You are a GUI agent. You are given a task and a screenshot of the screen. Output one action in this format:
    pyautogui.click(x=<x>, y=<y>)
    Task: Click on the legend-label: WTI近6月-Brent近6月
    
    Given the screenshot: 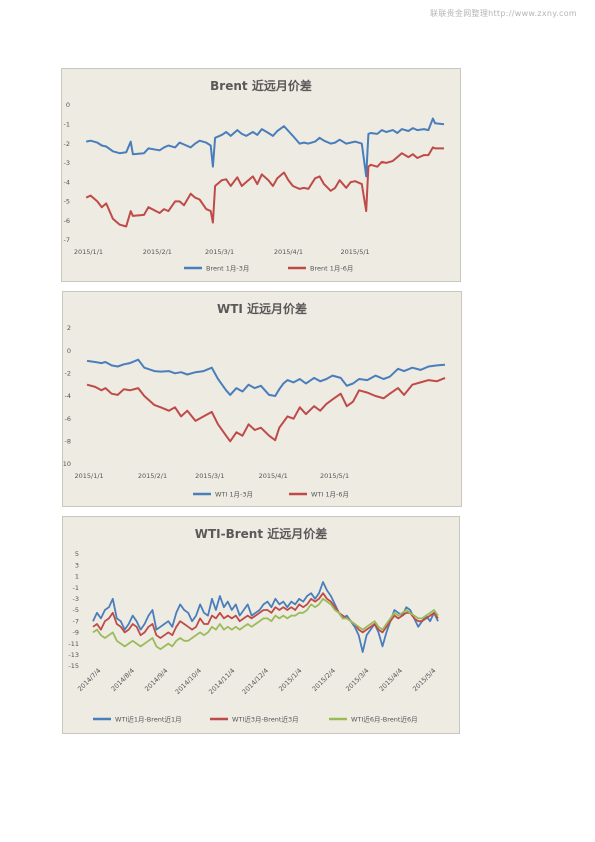 What is the action you would take?
    pyautogui.click(x=384, y=718)
    